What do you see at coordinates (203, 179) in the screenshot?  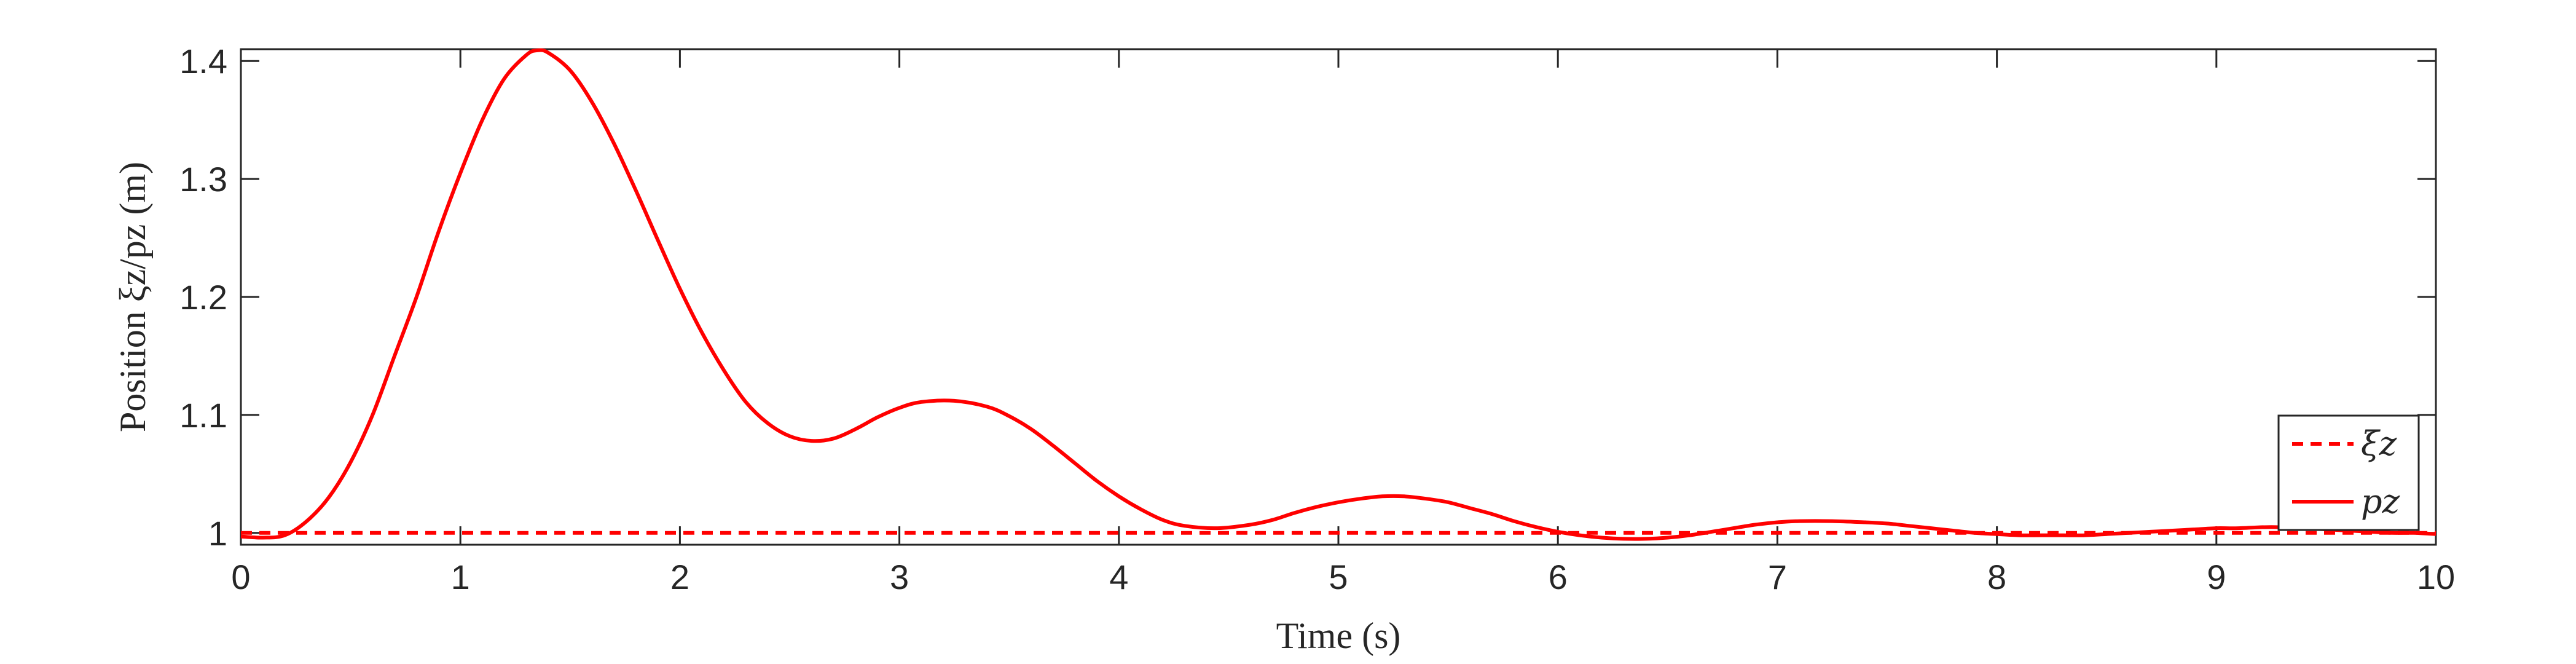 I see `y-tick-label: 1.3` at bounding box center [203, 179].